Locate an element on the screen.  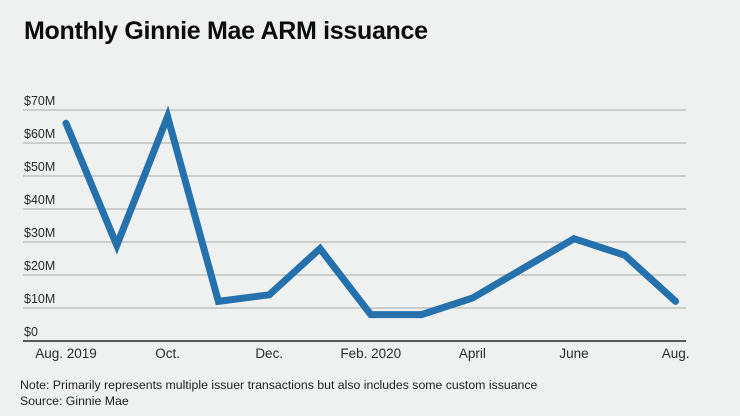
x-tick-label: Feb. 2020 is located at coordinates (370, 353).